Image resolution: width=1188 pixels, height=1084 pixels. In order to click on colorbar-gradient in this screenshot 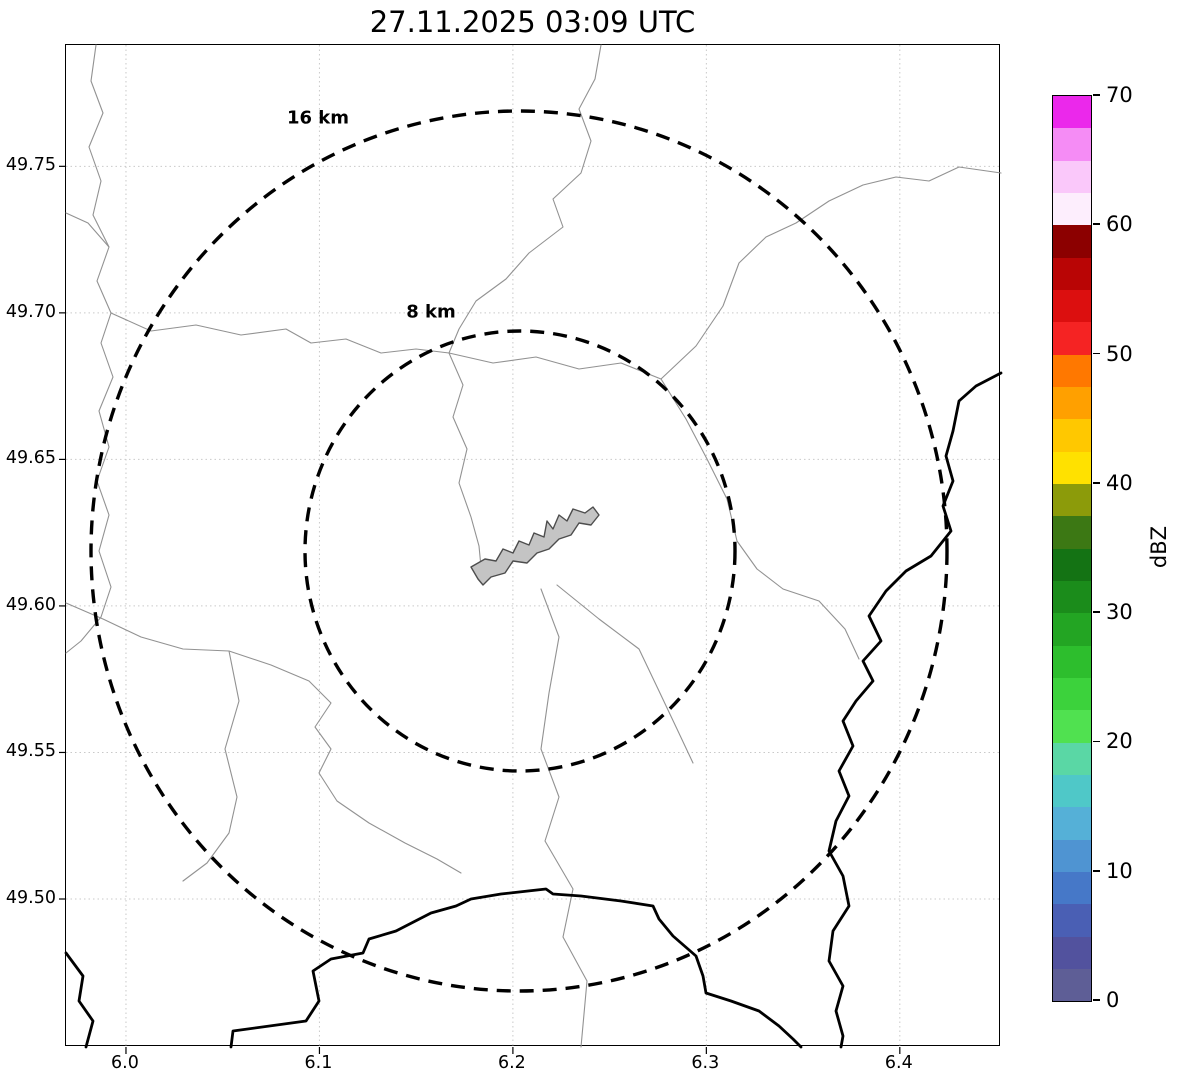, I will do `click(1072, 548)`.